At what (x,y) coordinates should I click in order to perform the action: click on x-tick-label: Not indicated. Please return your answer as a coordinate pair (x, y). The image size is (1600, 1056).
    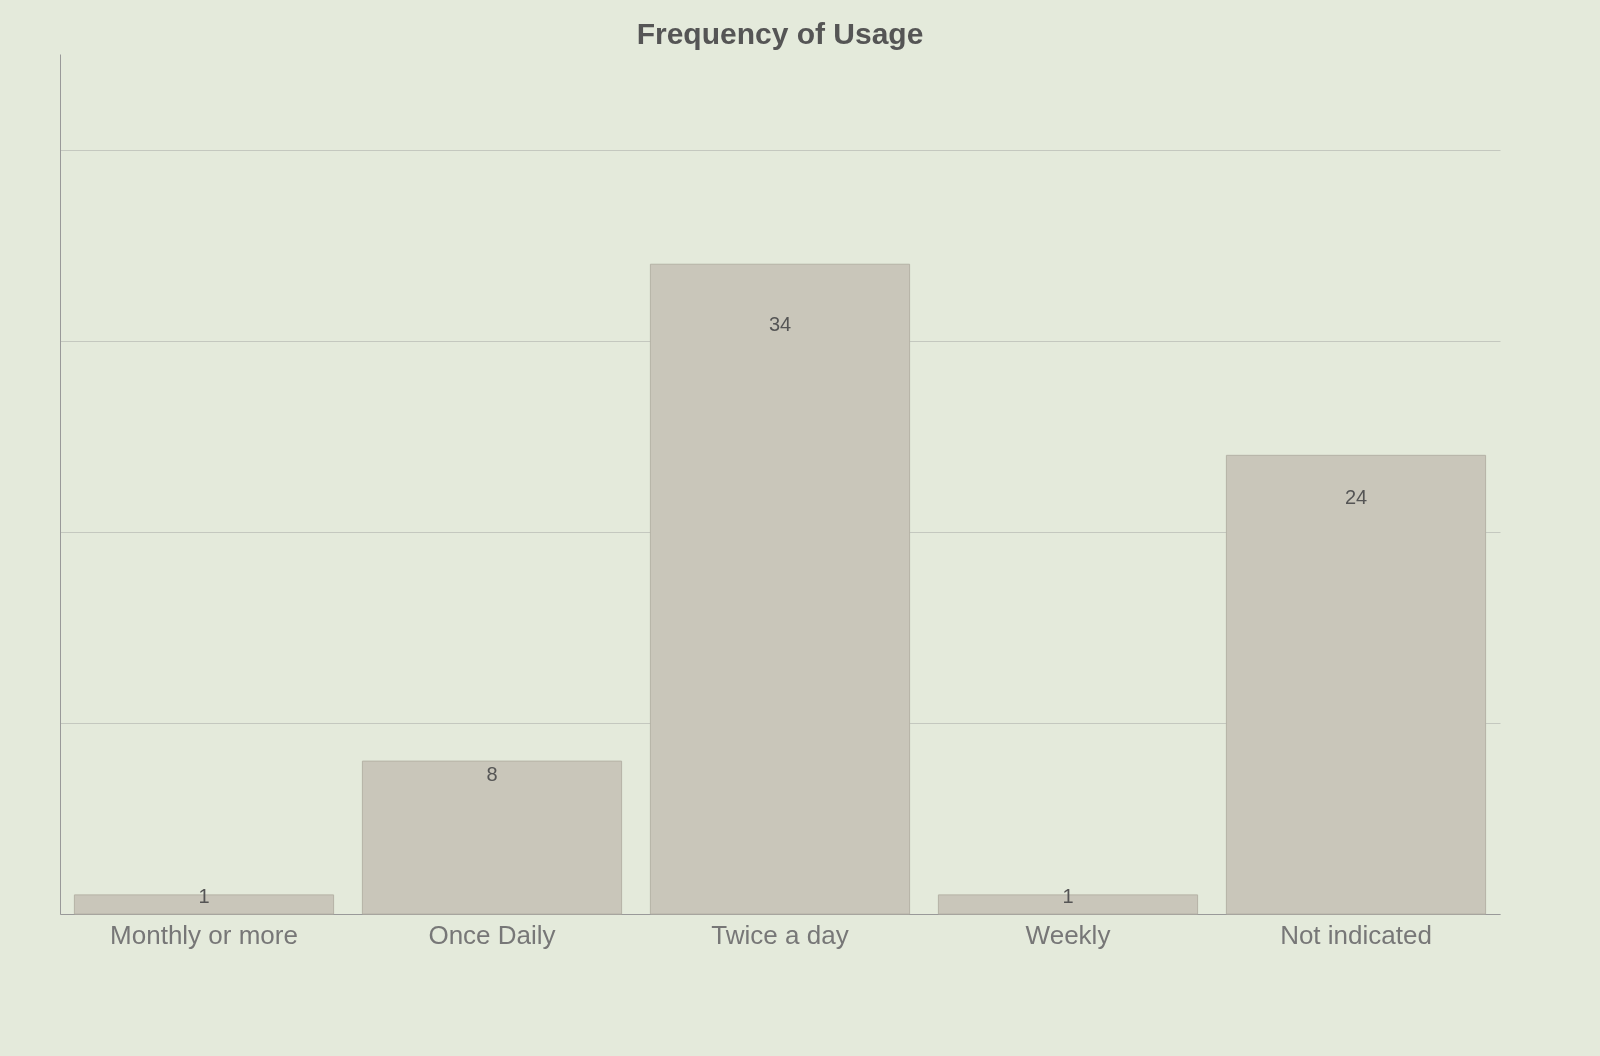
    Looking at the image, I should click on (1356, 934).